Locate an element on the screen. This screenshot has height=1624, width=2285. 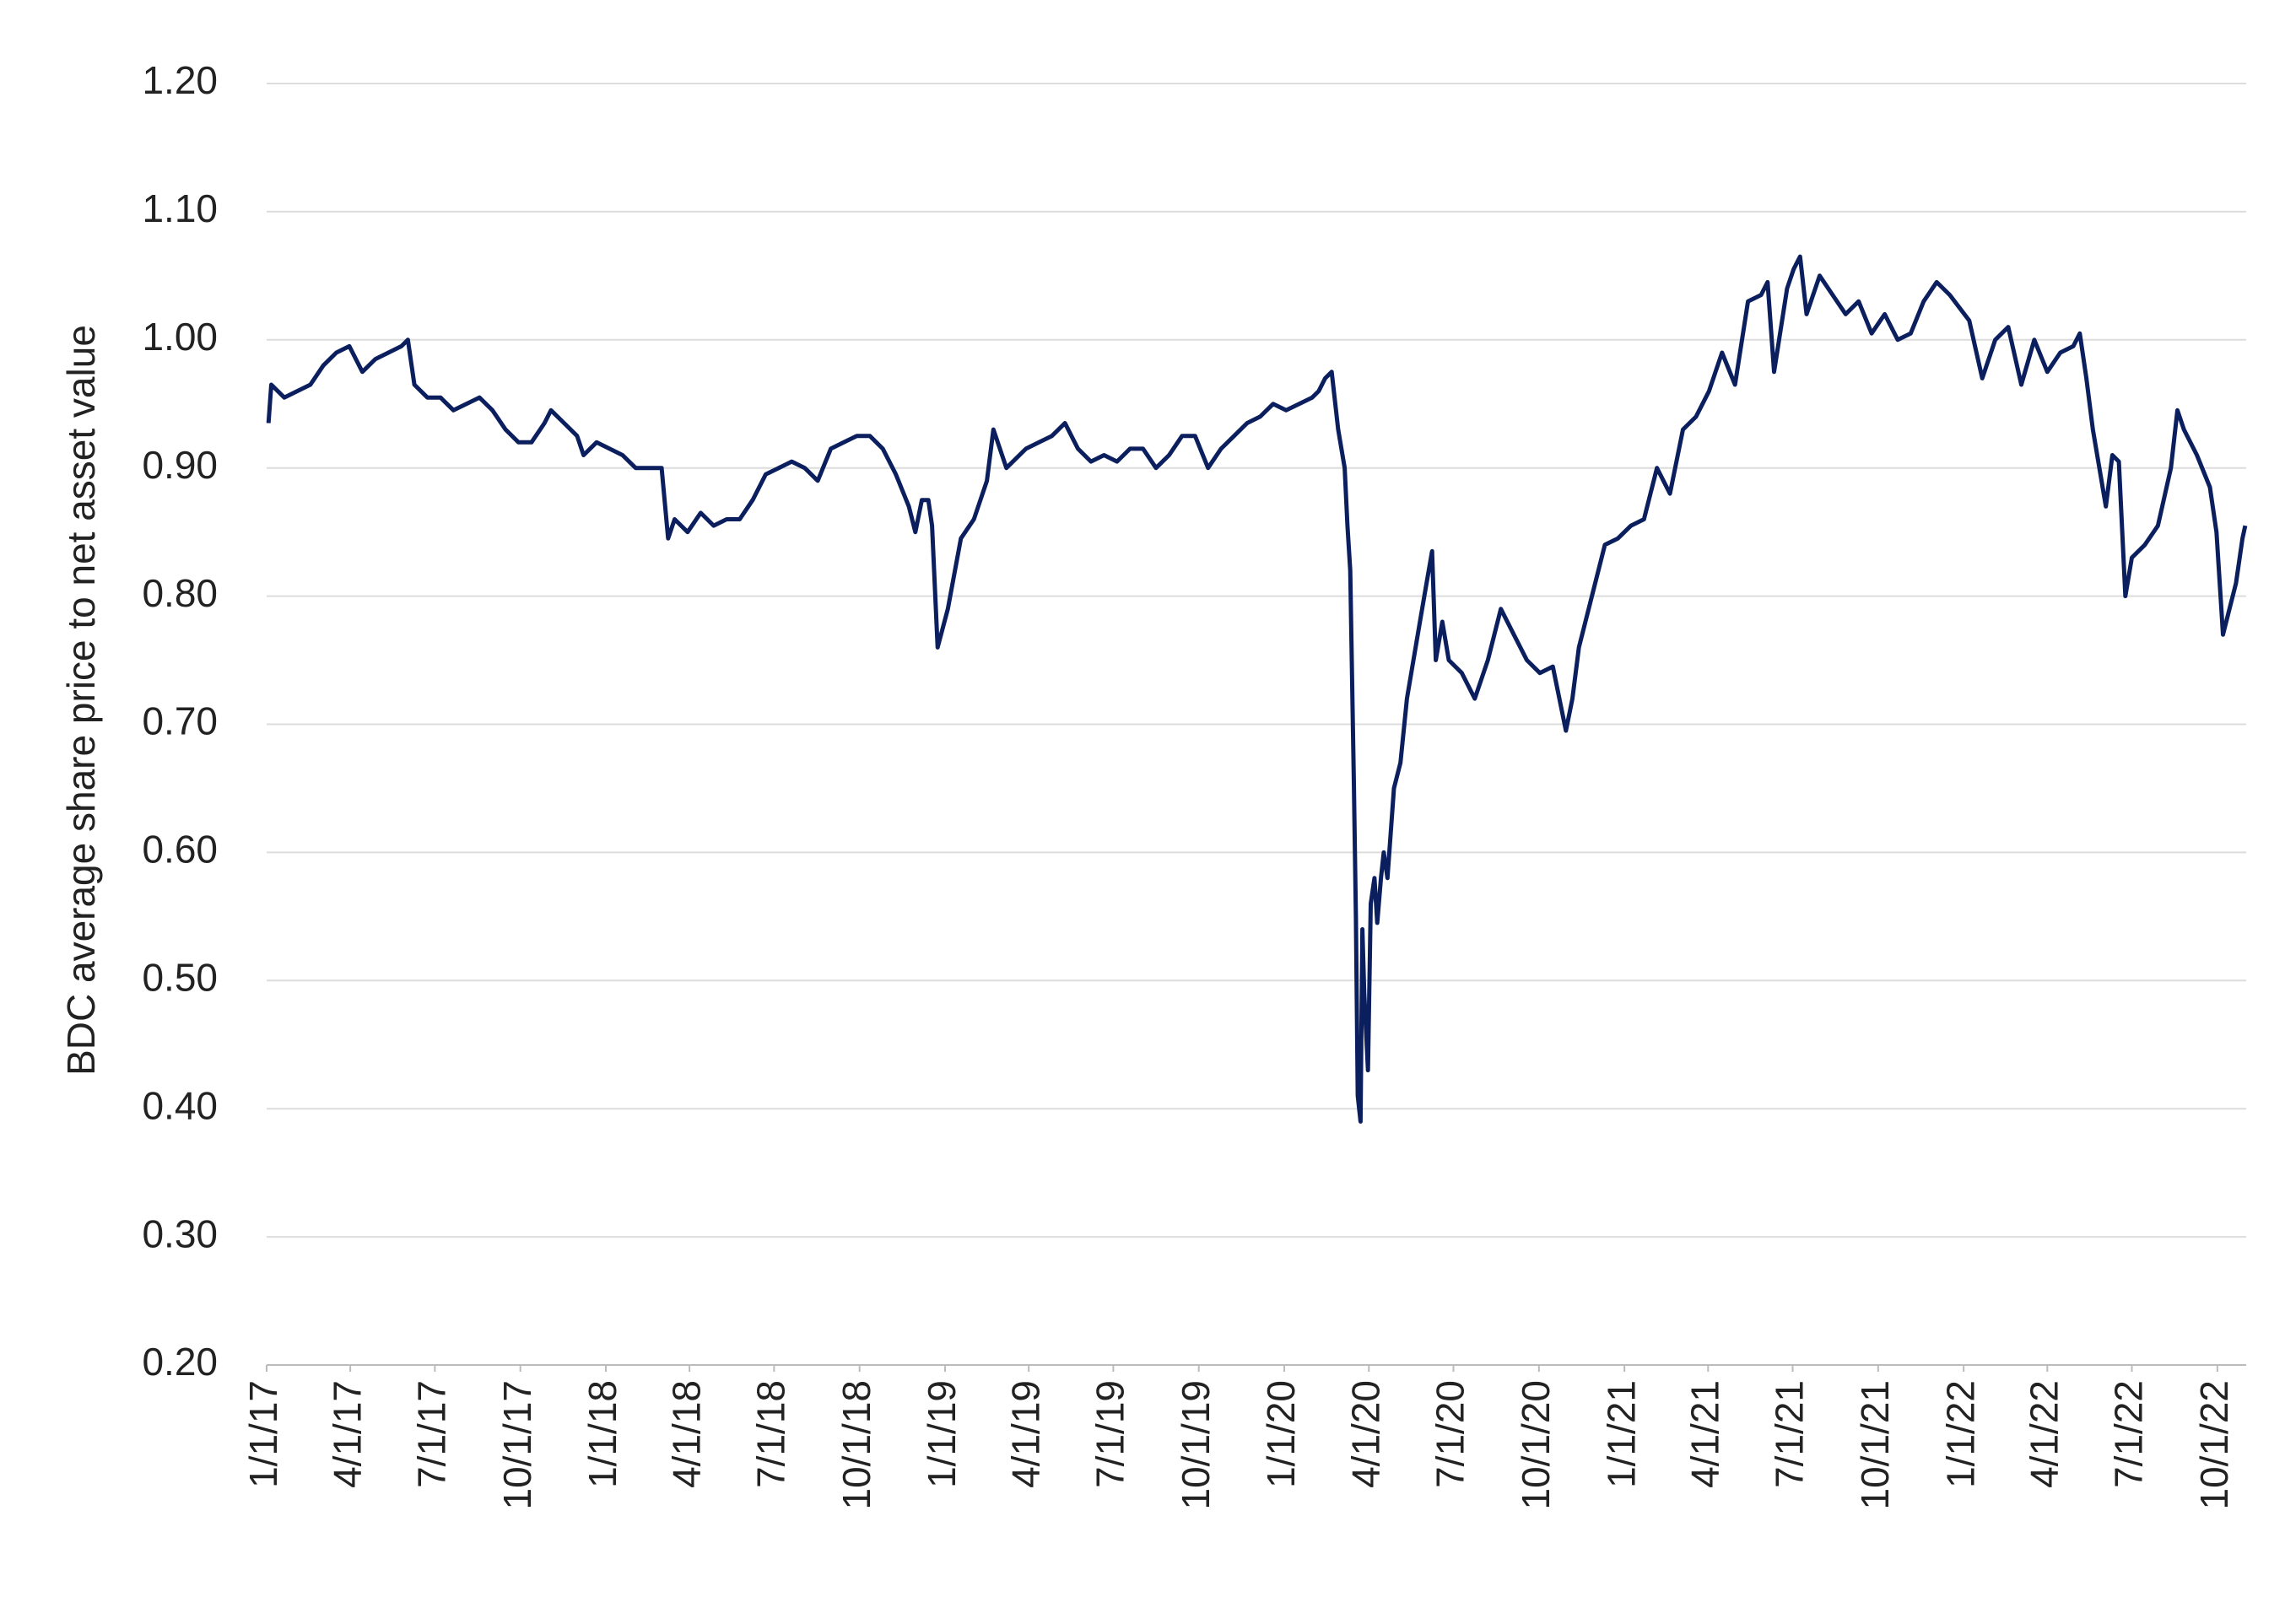
x-tick-label: 1/1/21 is located at coordinates (1621, 1434).